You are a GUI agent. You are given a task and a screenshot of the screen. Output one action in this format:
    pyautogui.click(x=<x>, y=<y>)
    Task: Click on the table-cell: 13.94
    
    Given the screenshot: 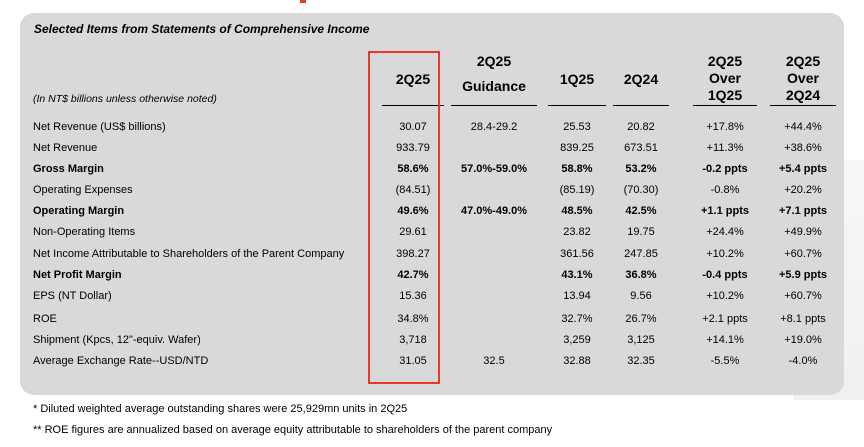 What is the action you would take?
    pyautogui.click(x=577, y=296)
    